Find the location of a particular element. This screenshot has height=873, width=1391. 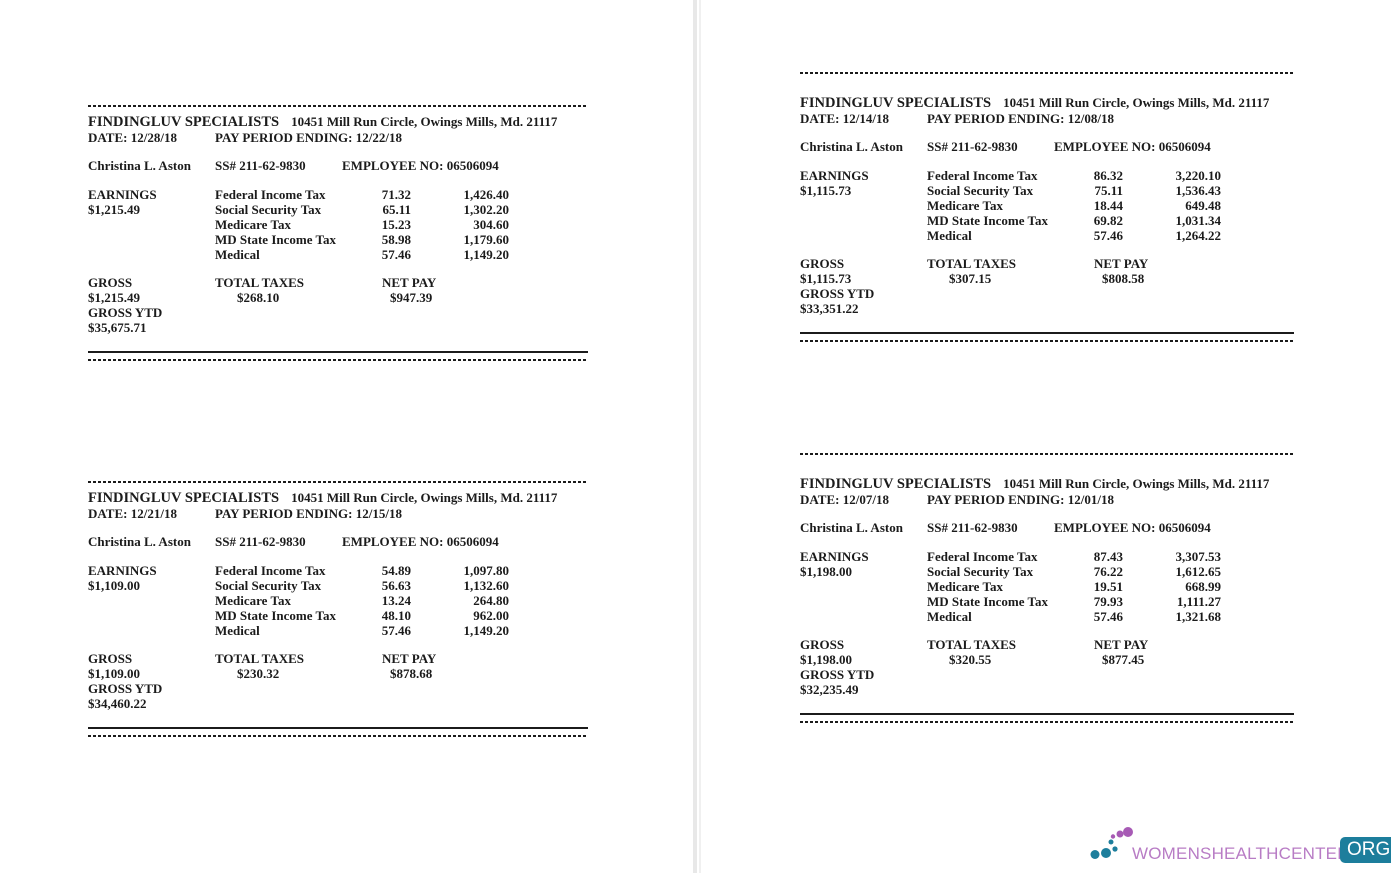

tax-ytd: 668.99 is located at coordinates (1203, 586).